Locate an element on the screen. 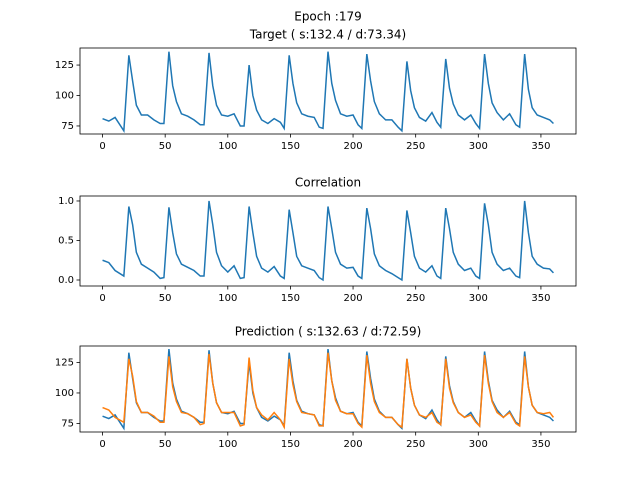 The width and height of the screenshot is (640, 480). y-tick-label: 1.0 is located at coordinates (66, 201).